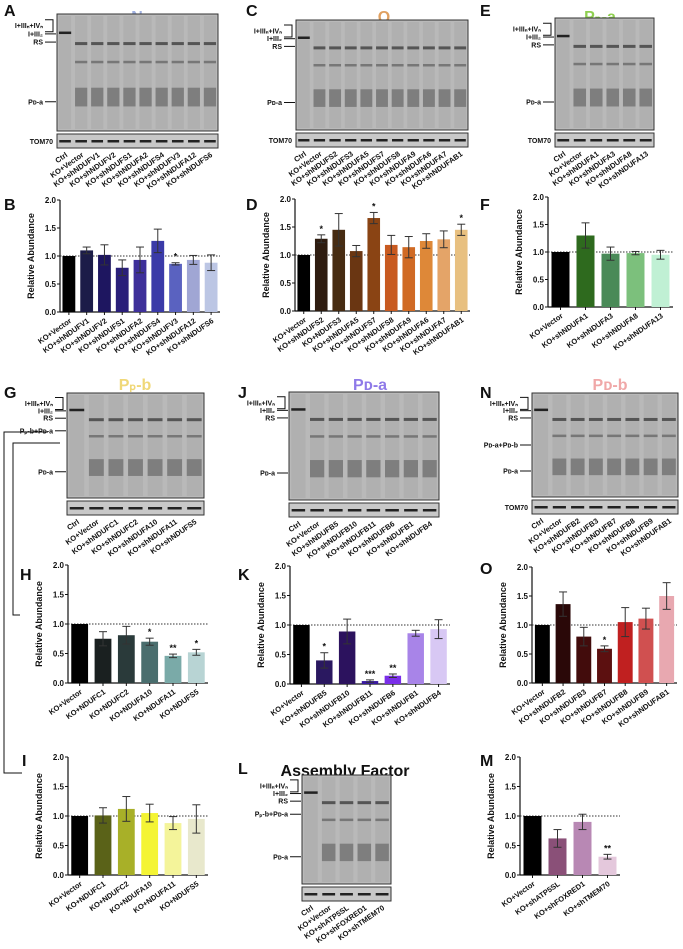 The height and width of the screenshot is (949, 683). I want to click on loading-control-label: TOM70, so click(41, 142).